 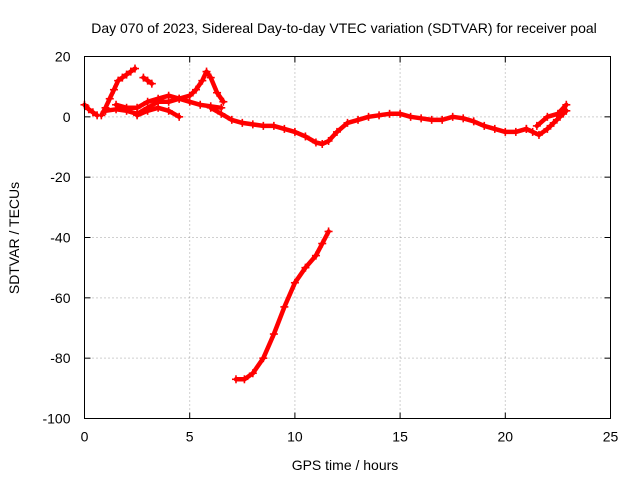 What do you see at coordinates (611, 437) in the screenshot?
I see `x-tick-label: 25` at bounding box center [611, 437].